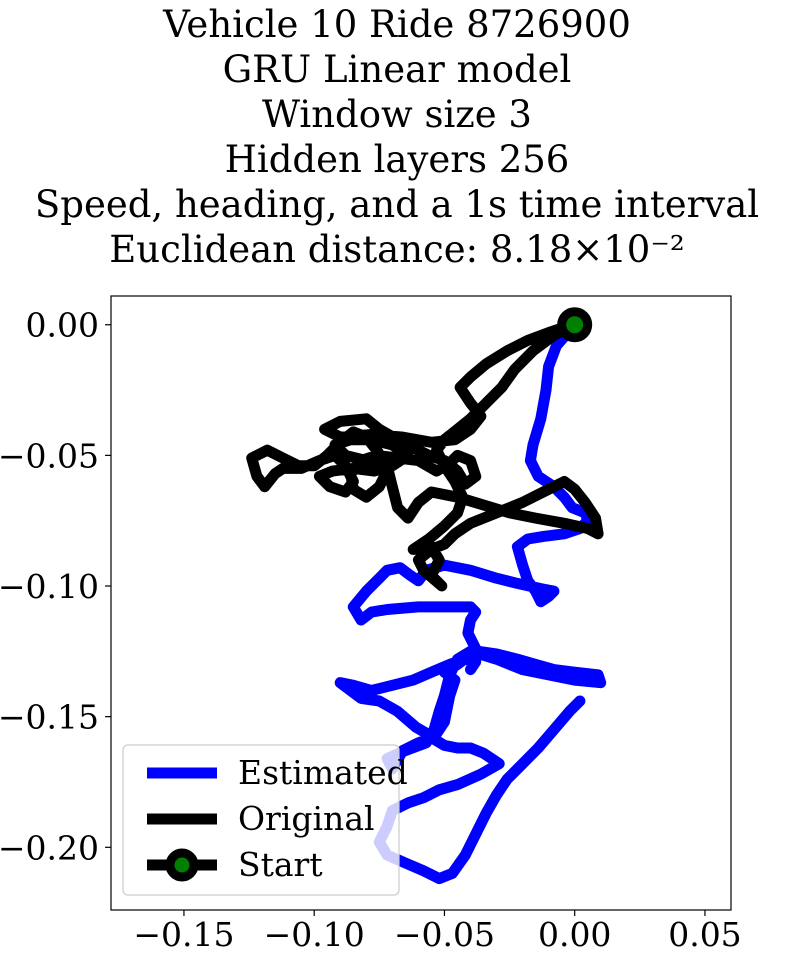 This screenshot has height=958, width=794. Describe the element at coordinates (49, 586) in the screenshot. I see `y-tick-label: −0.10` at that location.